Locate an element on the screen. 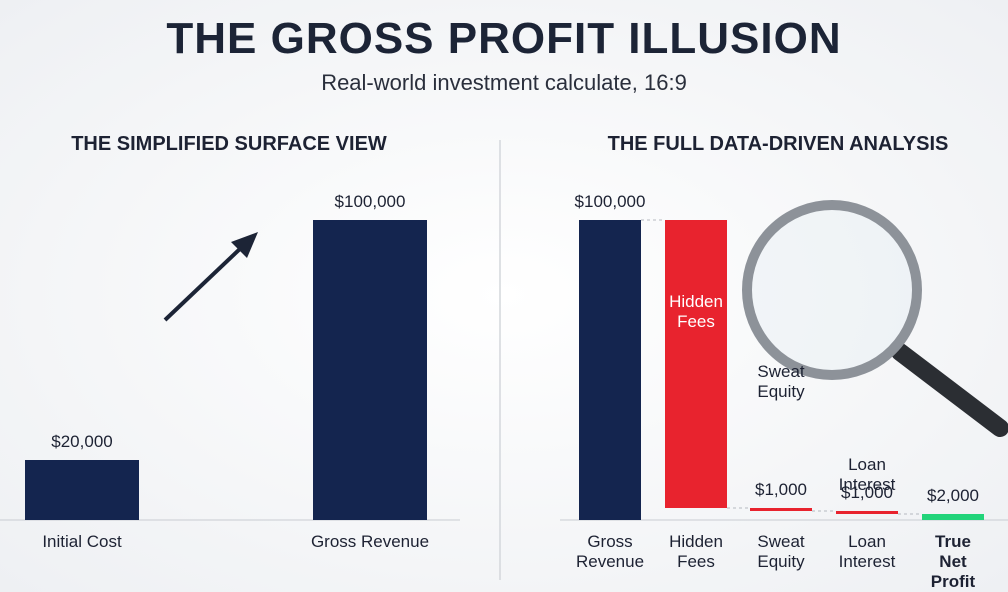 The image size is (1008, 592). arrow-head is located at coordinates (244, 245).